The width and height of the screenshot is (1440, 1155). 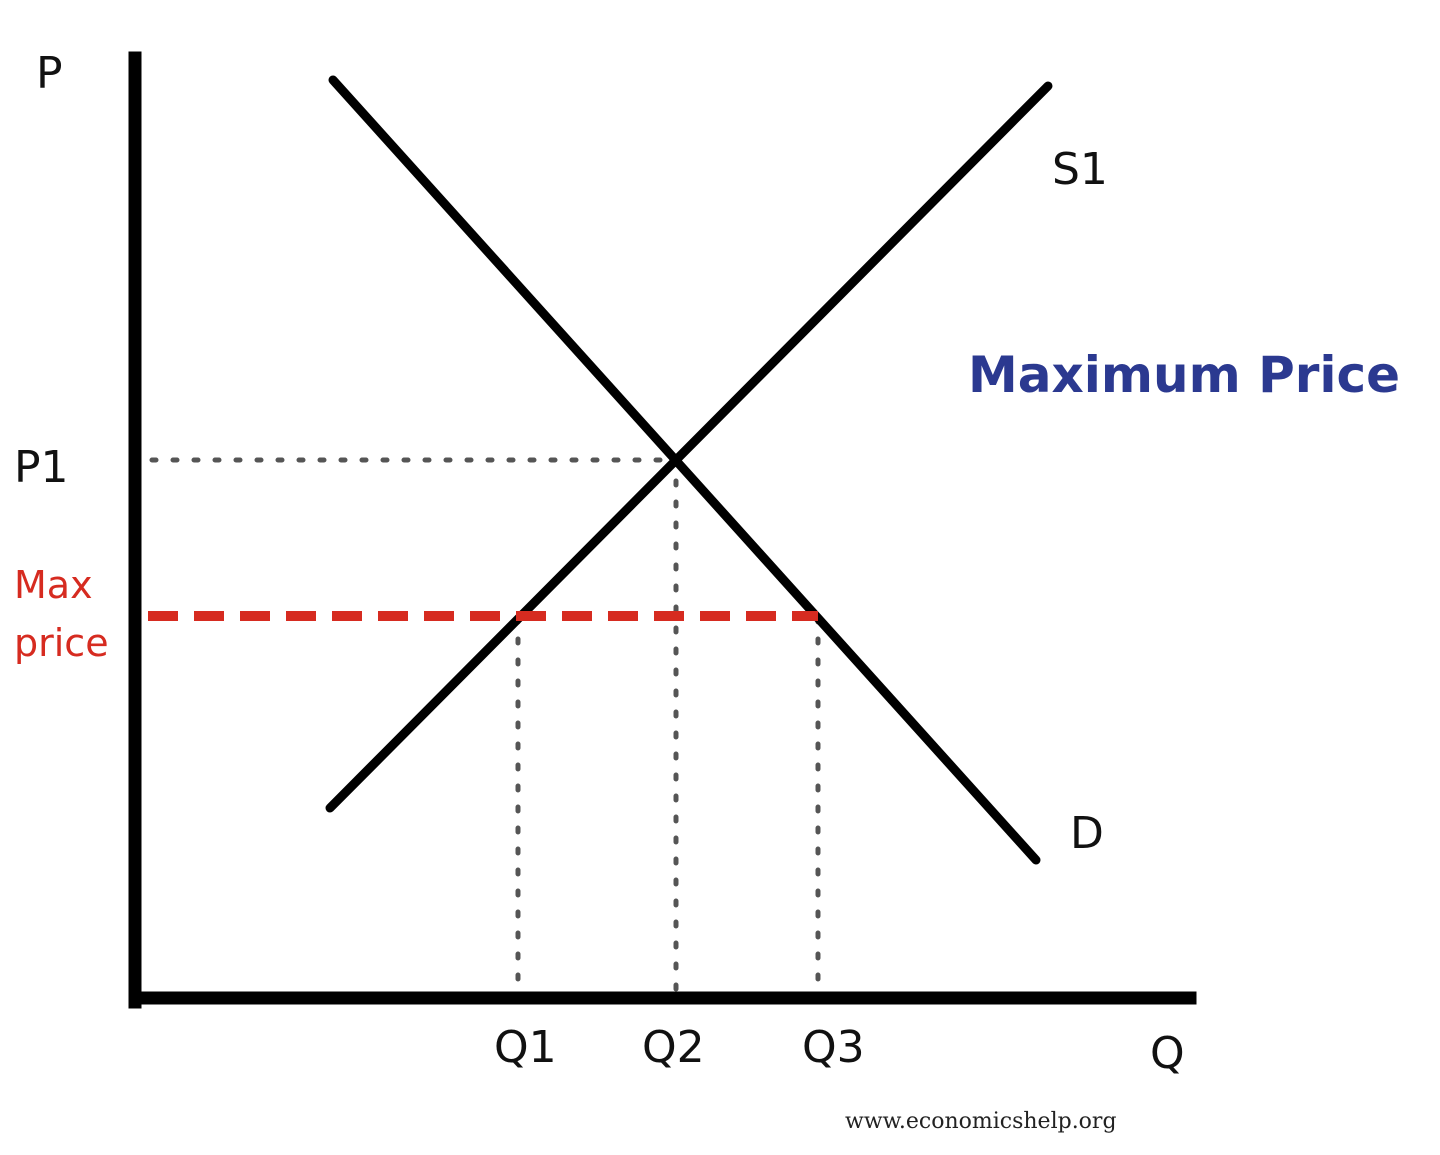 I want to click on q3-label: Q3, so click(x=833, y=1047).